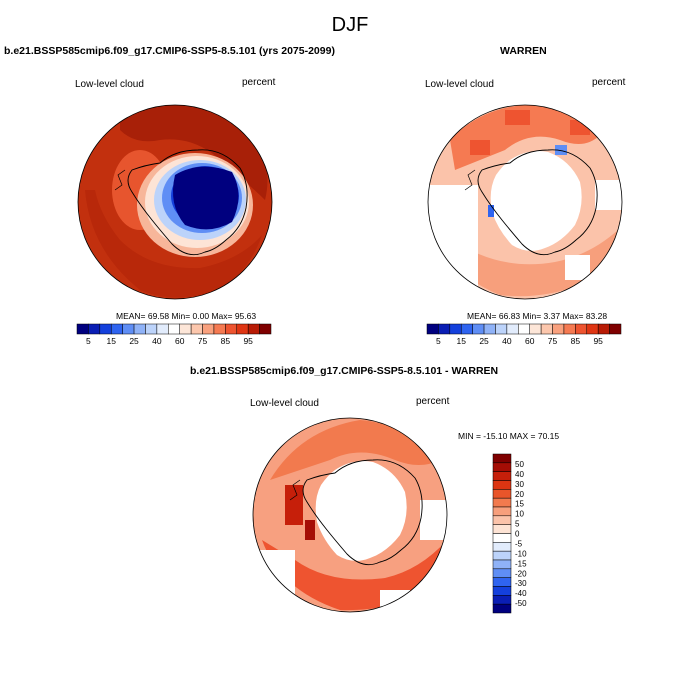  What do you see at coordinates (519, 474) in the screenshot?
I see `colorbar-diff-tick-label: 40` at bounding box center [519, 474].